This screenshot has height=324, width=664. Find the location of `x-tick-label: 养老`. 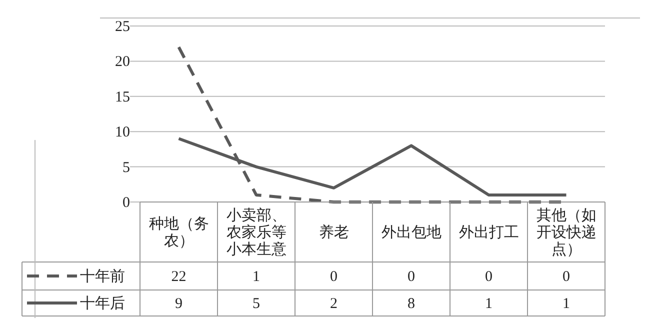

x-tick-label: 养老 is located at coordinates (333, 232).